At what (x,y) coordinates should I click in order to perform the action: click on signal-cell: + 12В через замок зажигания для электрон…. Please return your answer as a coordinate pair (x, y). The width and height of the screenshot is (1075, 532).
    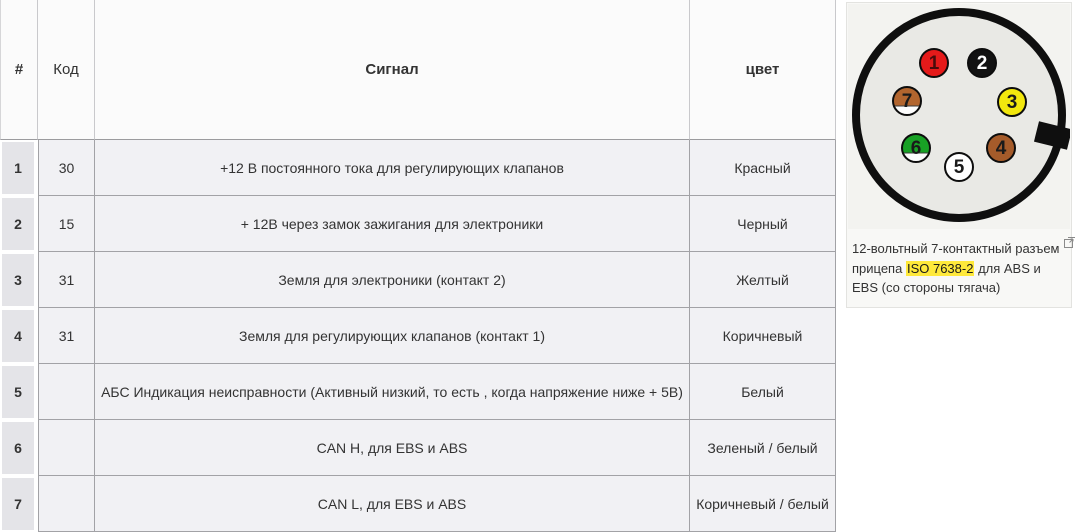
    Looking at the image, I should click on (392, 224).